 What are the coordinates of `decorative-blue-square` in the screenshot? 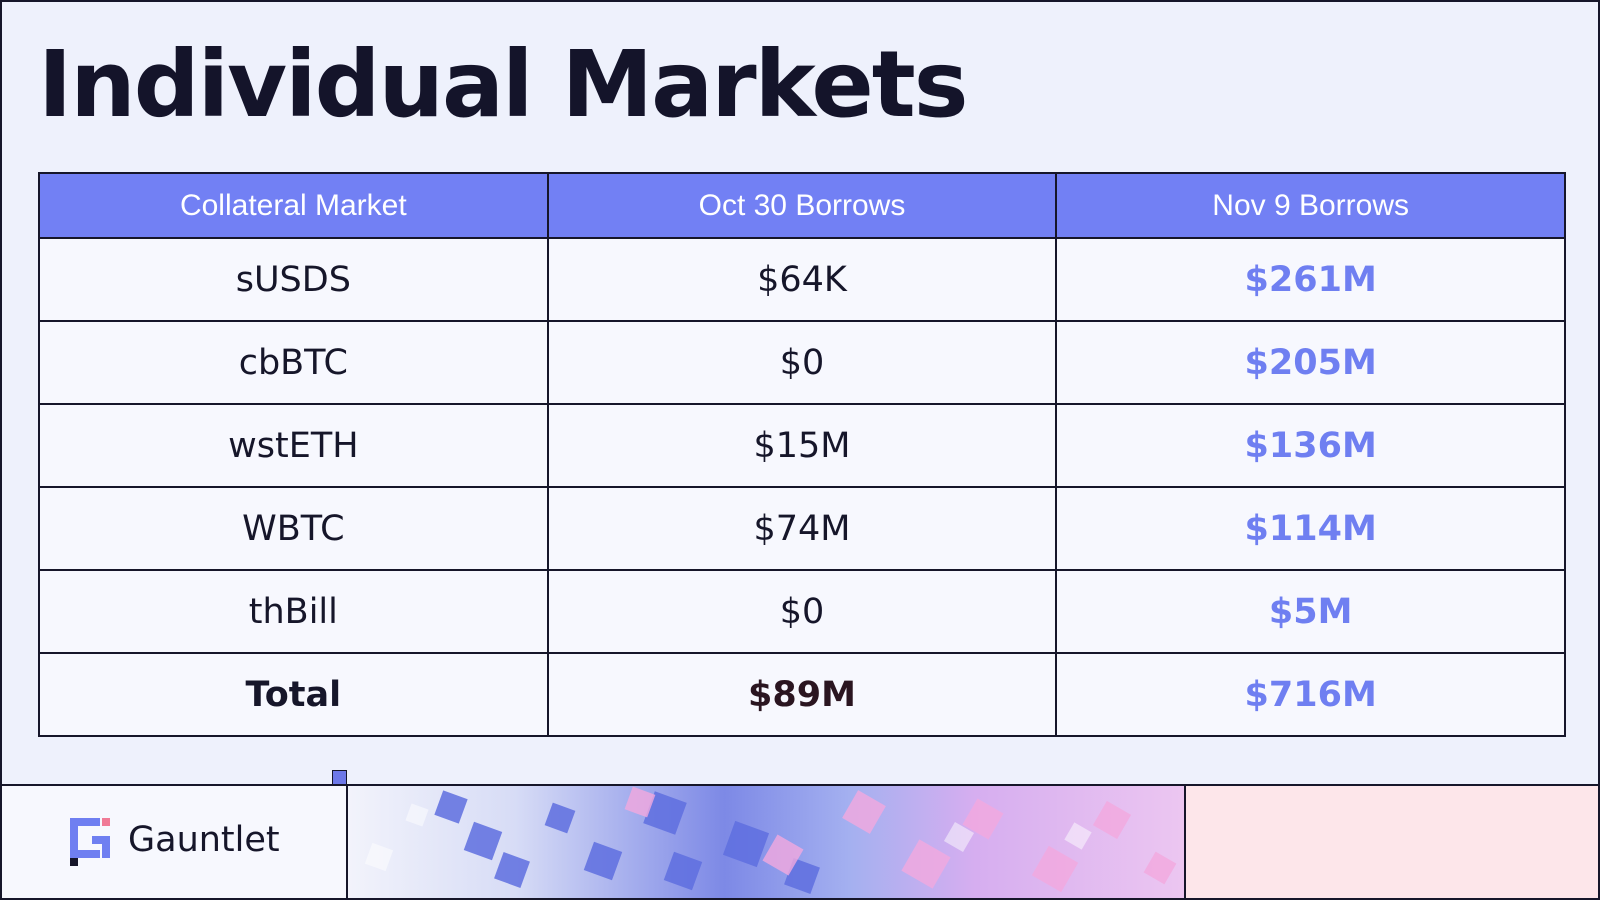 It's located at (339, 777).